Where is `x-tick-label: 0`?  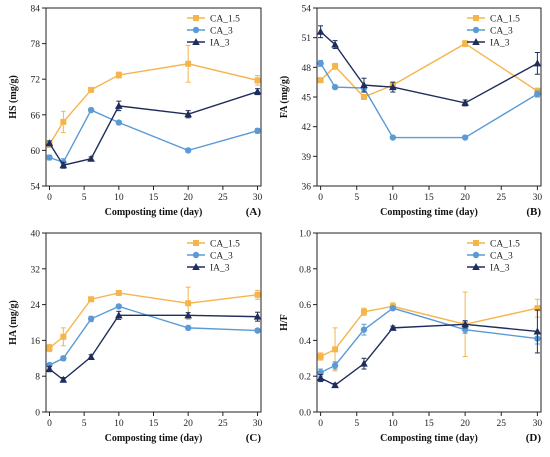
x-tick-label: 0 is located at coordinates (320, 198).